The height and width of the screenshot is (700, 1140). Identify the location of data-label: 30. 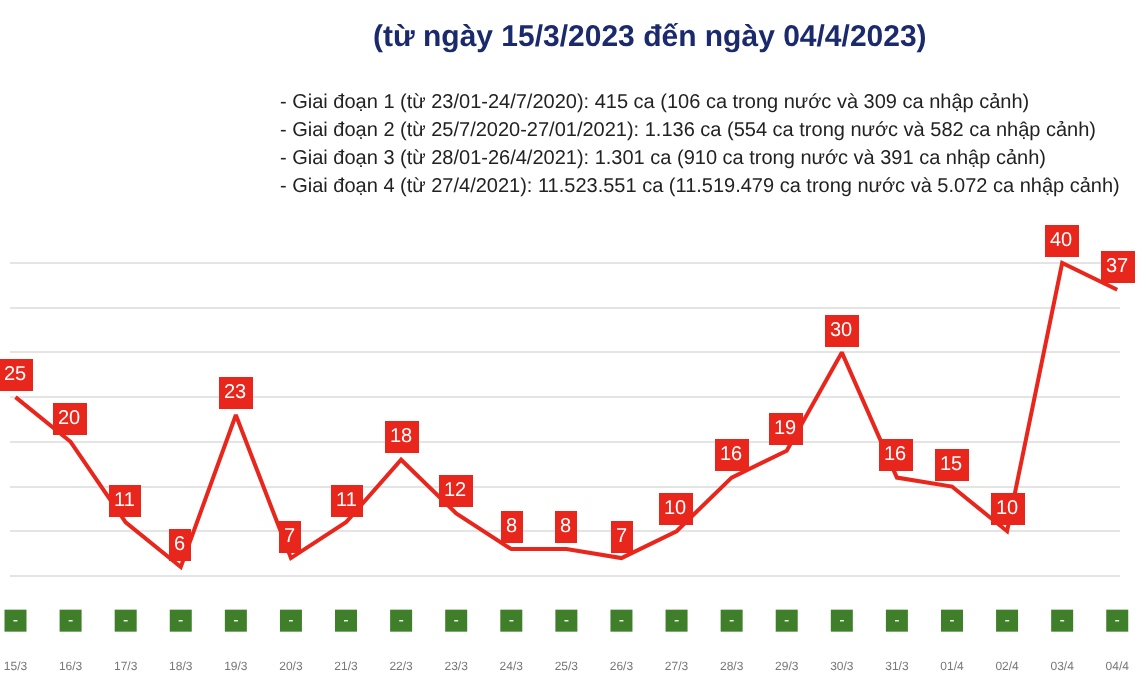
(842, 331).